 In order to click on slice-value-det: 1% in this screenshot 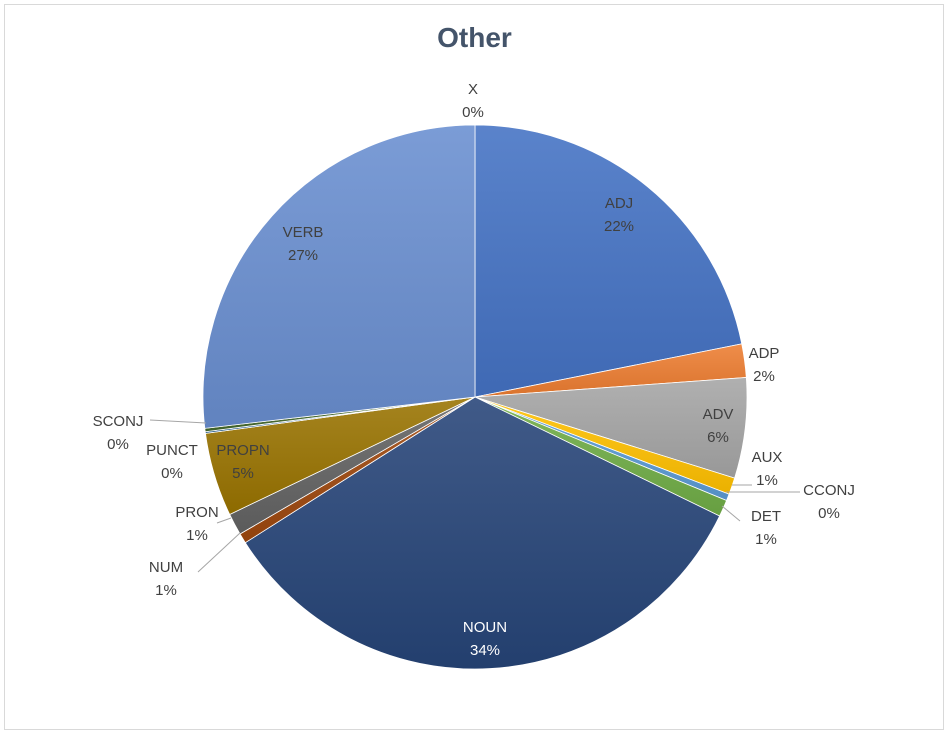, I will do `click(766, 539)`.